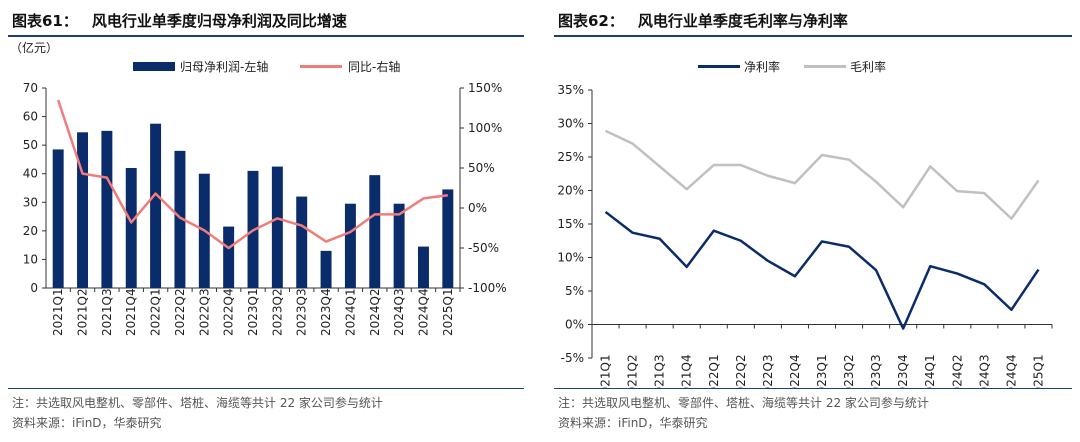  What do you see at coordinates (34, 47) in the screenshot?
I see `left-unit-label: （亿元）` at bounding box center [34, 47].